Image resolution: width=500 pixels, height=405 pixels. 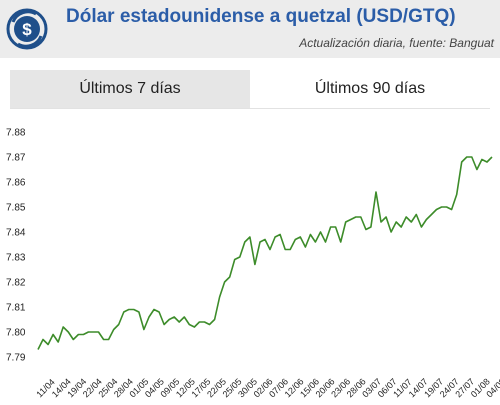 I want to click on y-tick-label: 7.81, so click(x=16, y=308).